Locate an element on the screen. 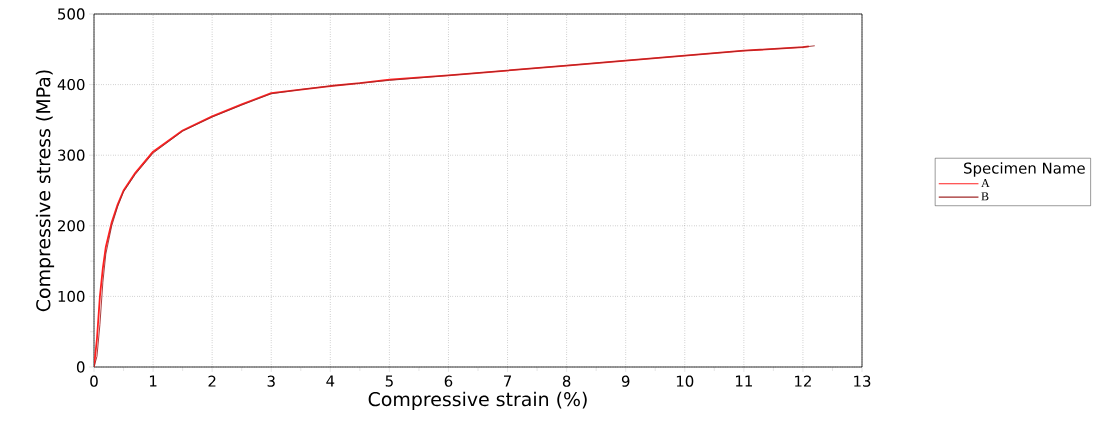 This screenshot has height=446, width=1110. y-tick-label: 100 is located at coordinates (71, 296).